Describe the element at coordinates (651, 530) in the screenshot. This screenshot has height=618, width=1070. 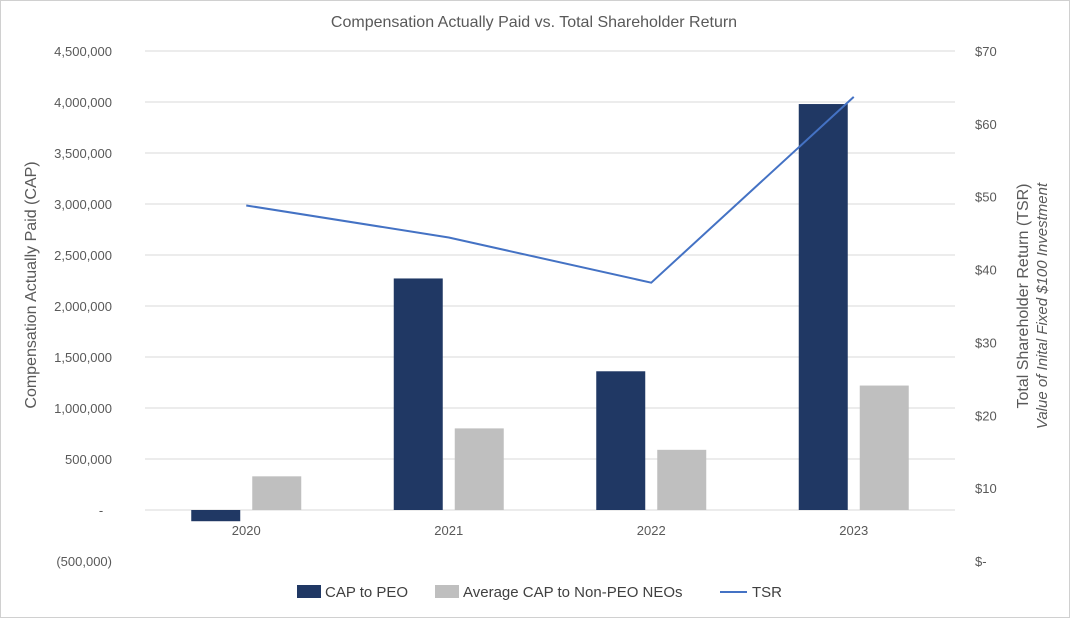
I see `x-tick-label: 2022` at that location.